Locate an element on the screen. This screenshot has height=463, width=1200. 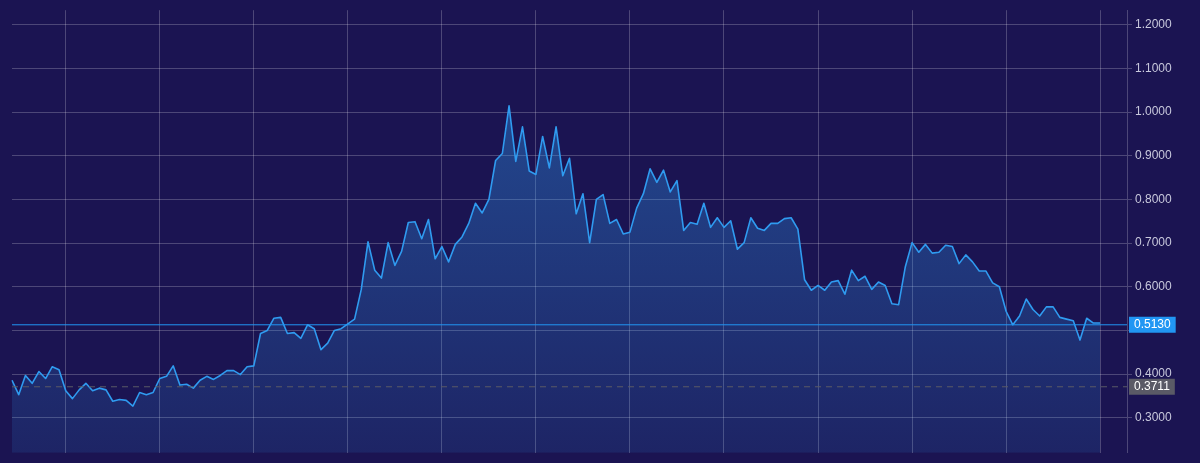
y-tick-label: 0.9000 is located at coordinates (1154, 155).